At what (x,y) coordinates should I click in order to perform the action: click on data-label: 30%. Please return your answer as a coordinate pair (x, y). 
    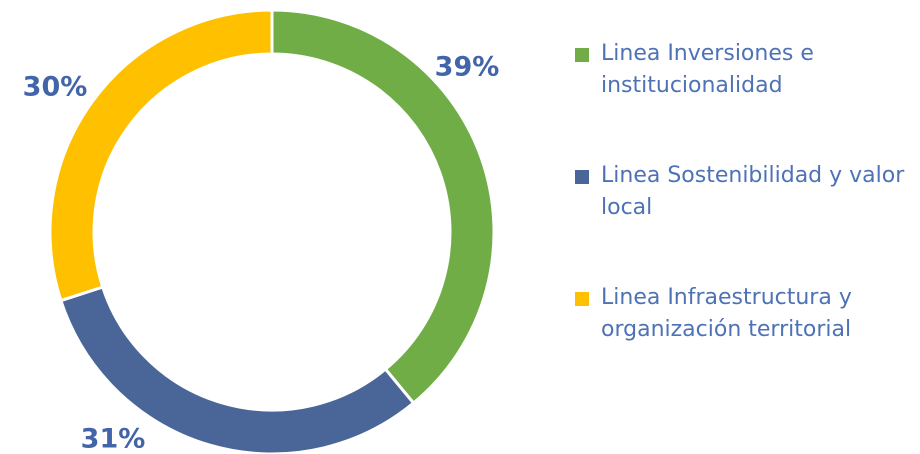
    Looking at the image, I should click on (55, 87).